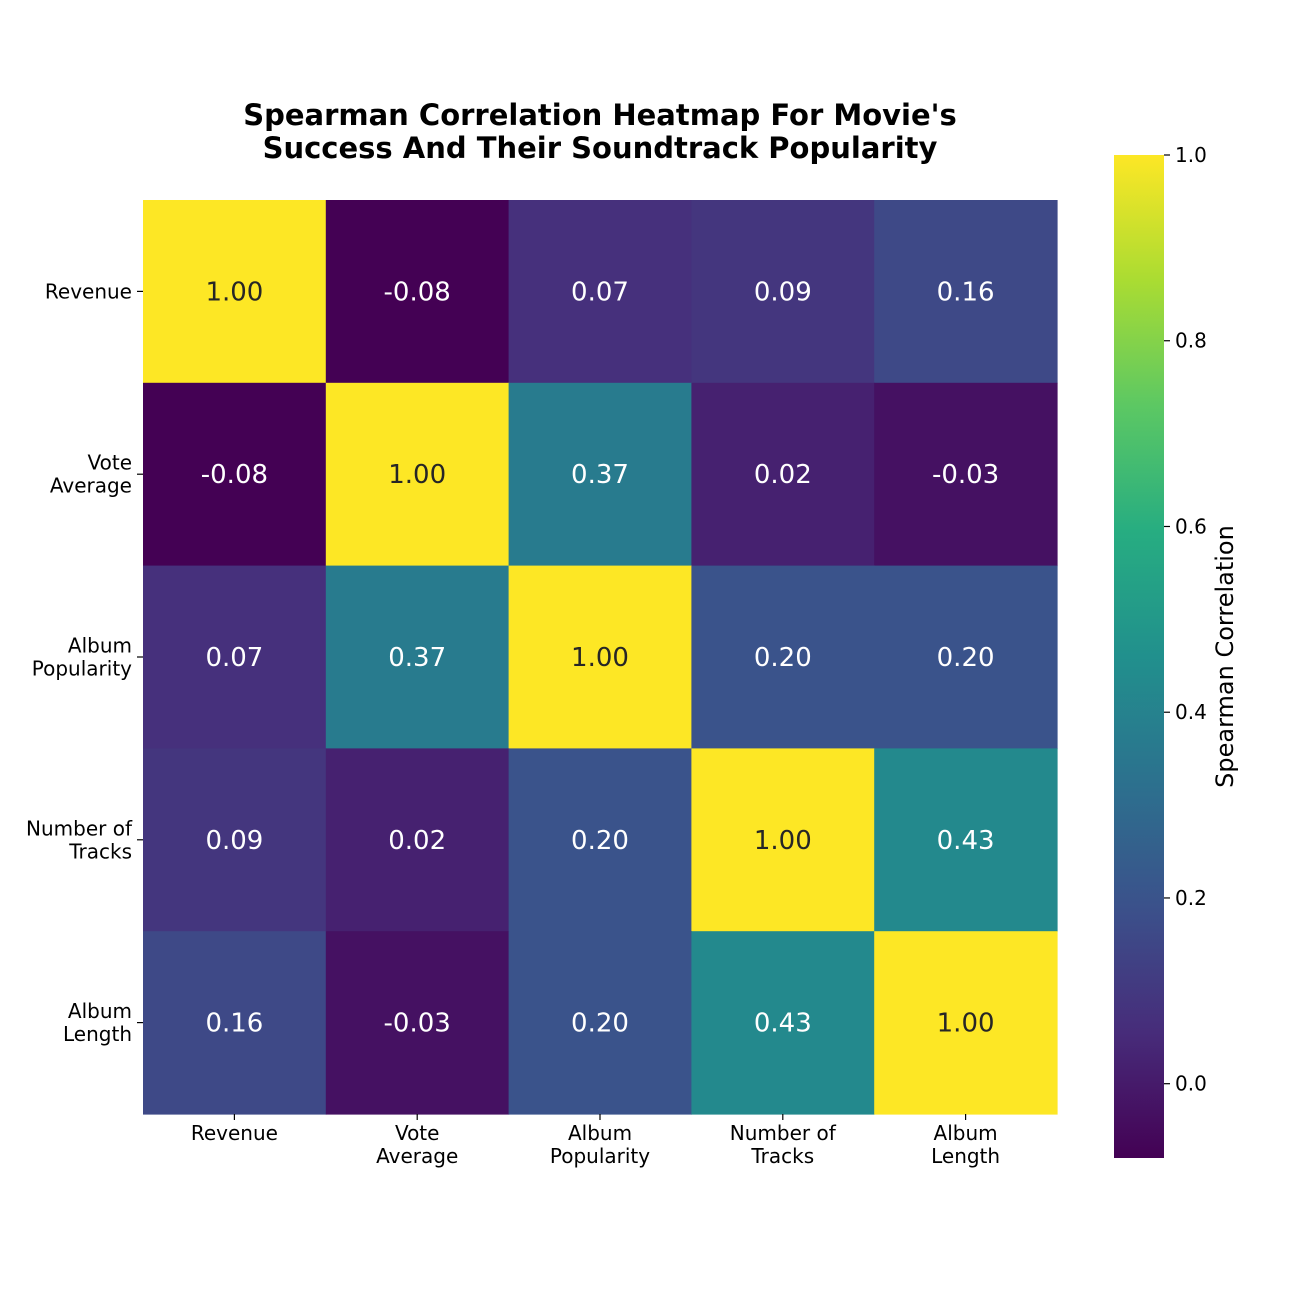 Image resolution: width=1300 pixels, height=1300 pixels. Describe the element at coordinates (109, 463) in the screenshot. I see `y-tick-label: Vote` at that location.